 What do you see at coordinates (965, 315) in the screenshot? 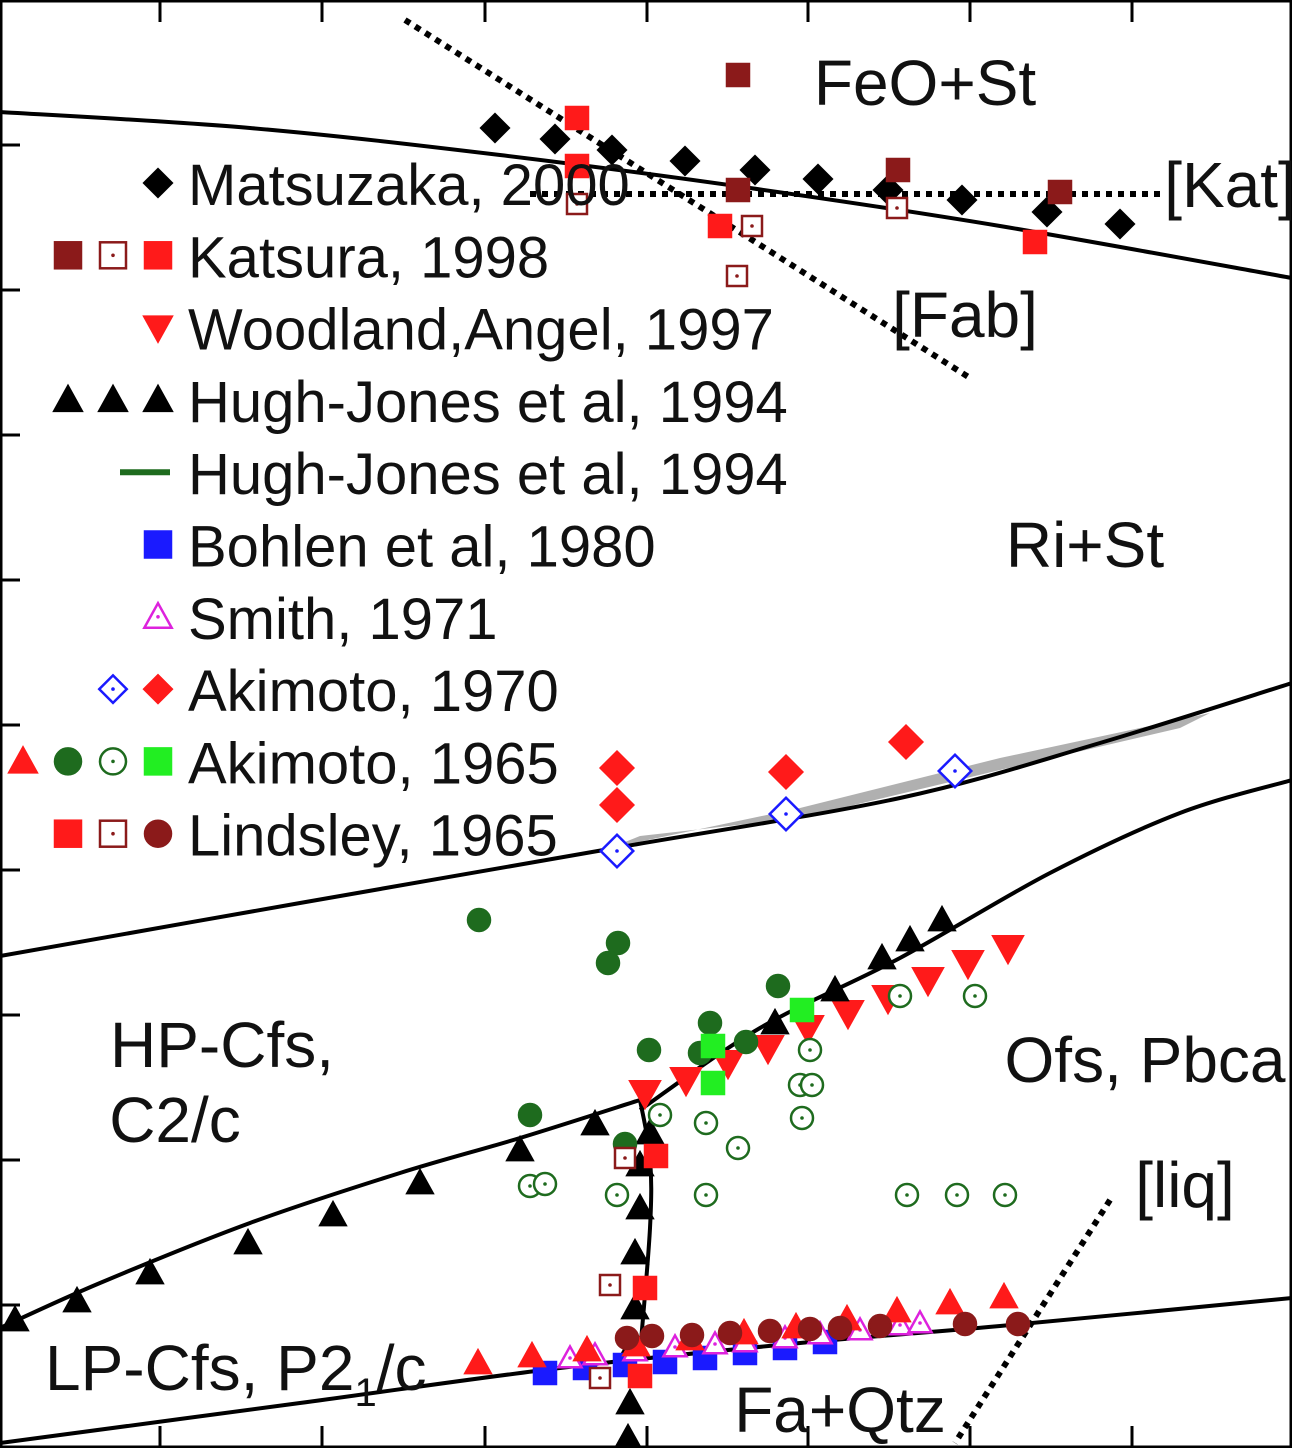
I see `region-label-2: [Fab]` at bounding box center [965, 315].